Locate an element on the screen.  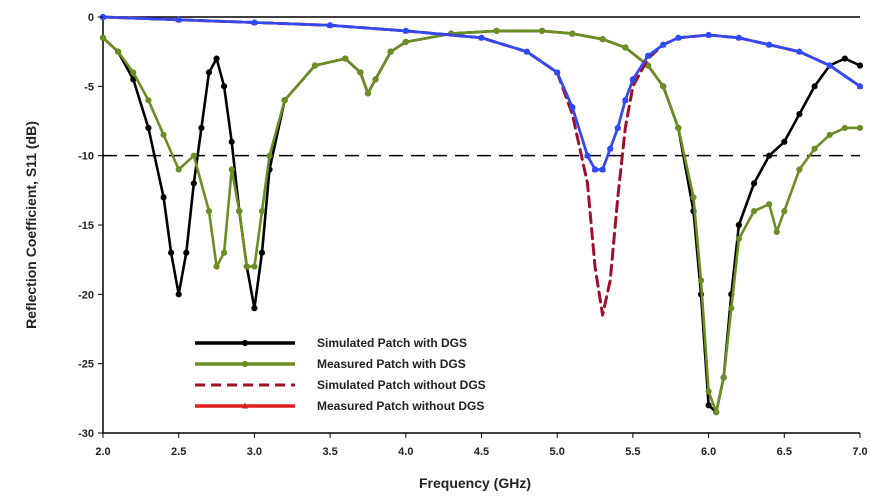
legend-item: Measured Patch with DGS is located at coordinates (330, 364).